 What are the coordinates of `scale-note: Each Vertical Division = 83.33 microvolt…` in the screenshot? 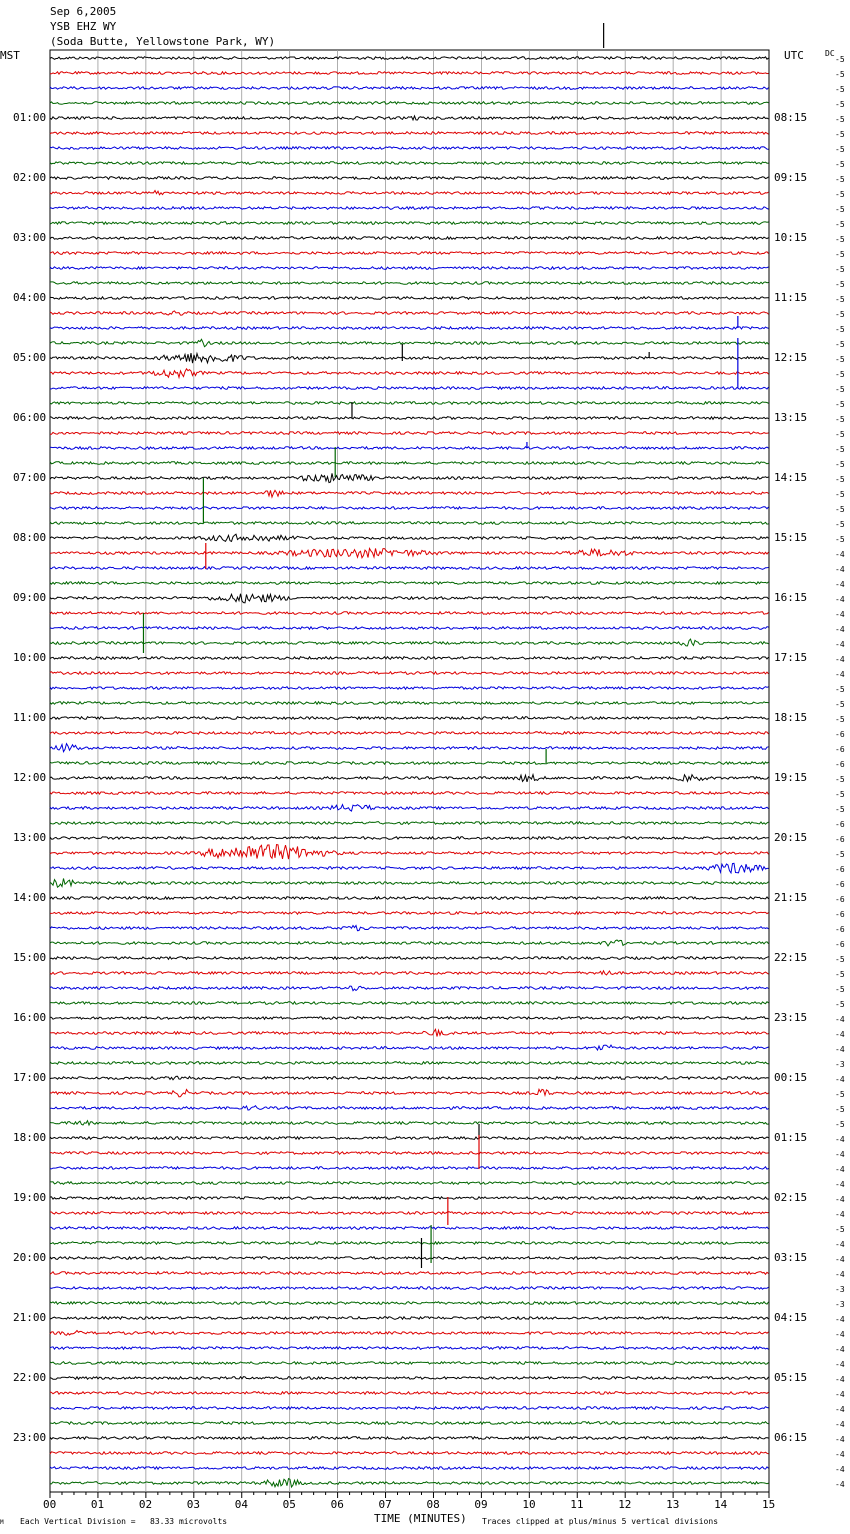 It's located at (124, 1521).